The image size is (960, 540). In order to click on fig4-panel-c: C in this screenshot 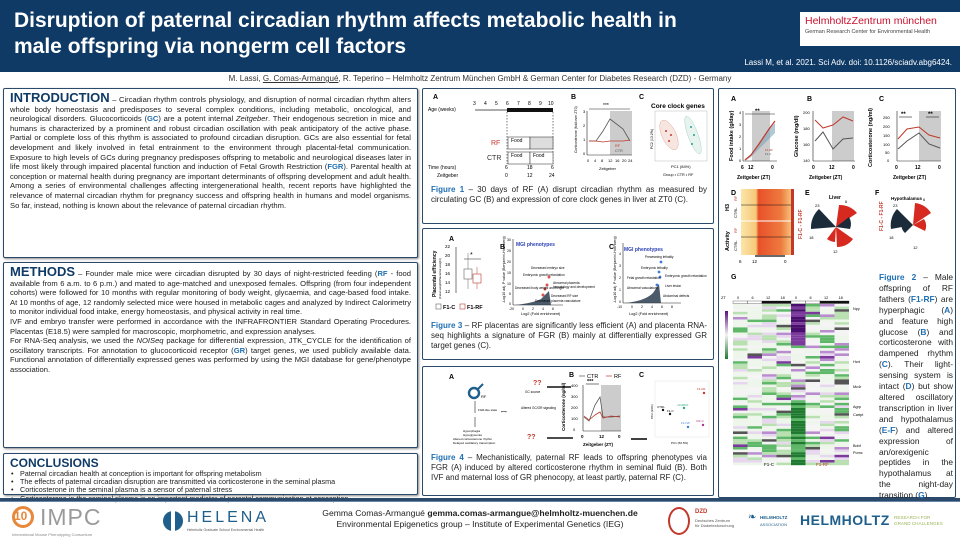, I will do `click(641, 375)`.